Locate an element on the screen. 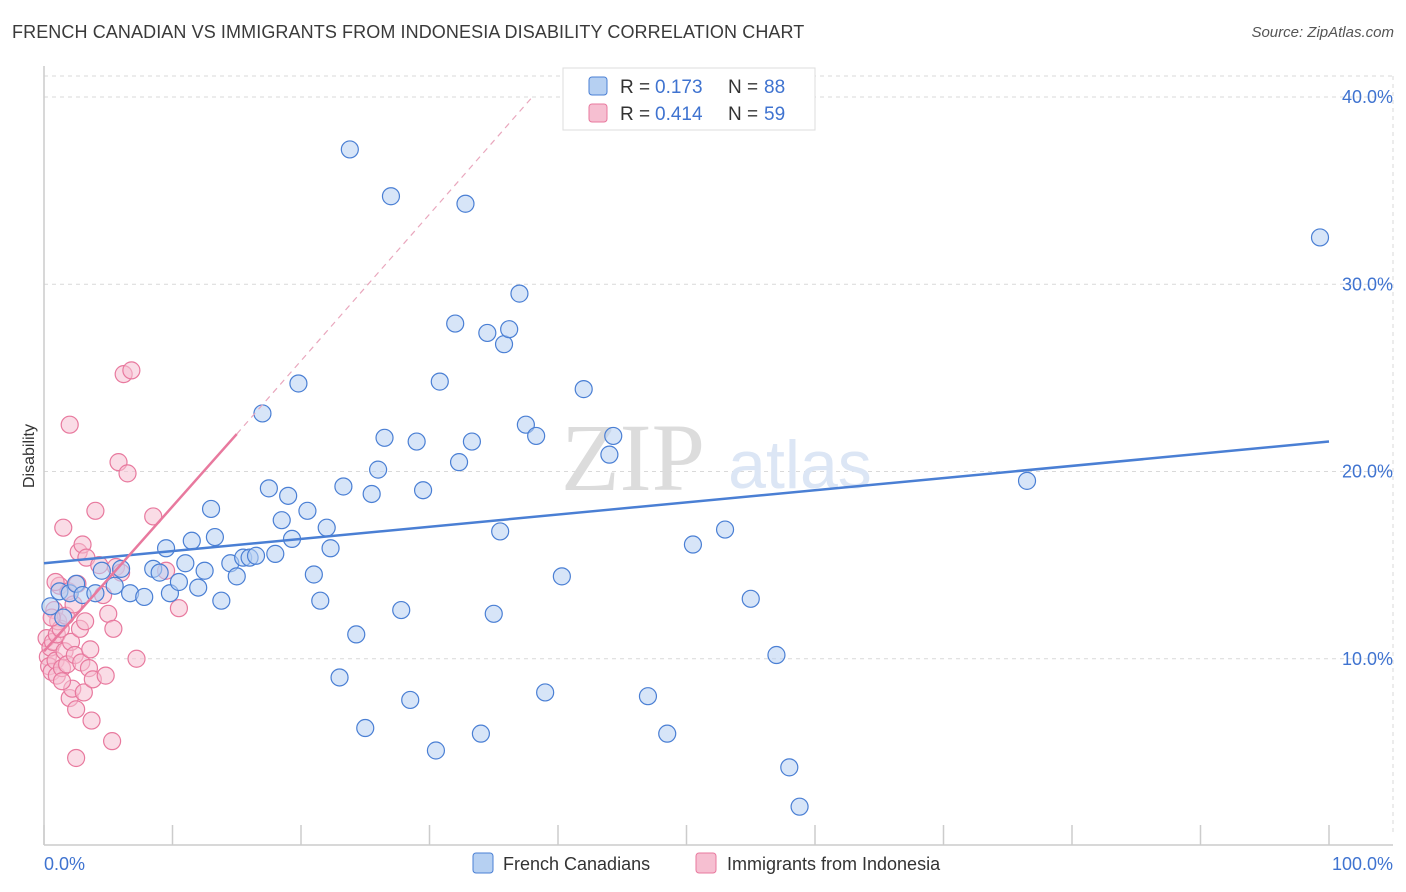 The height and width of the screenshot is (892, 1406). y-tick-label-30: 30.0% is located at coordinates (1367, 284).